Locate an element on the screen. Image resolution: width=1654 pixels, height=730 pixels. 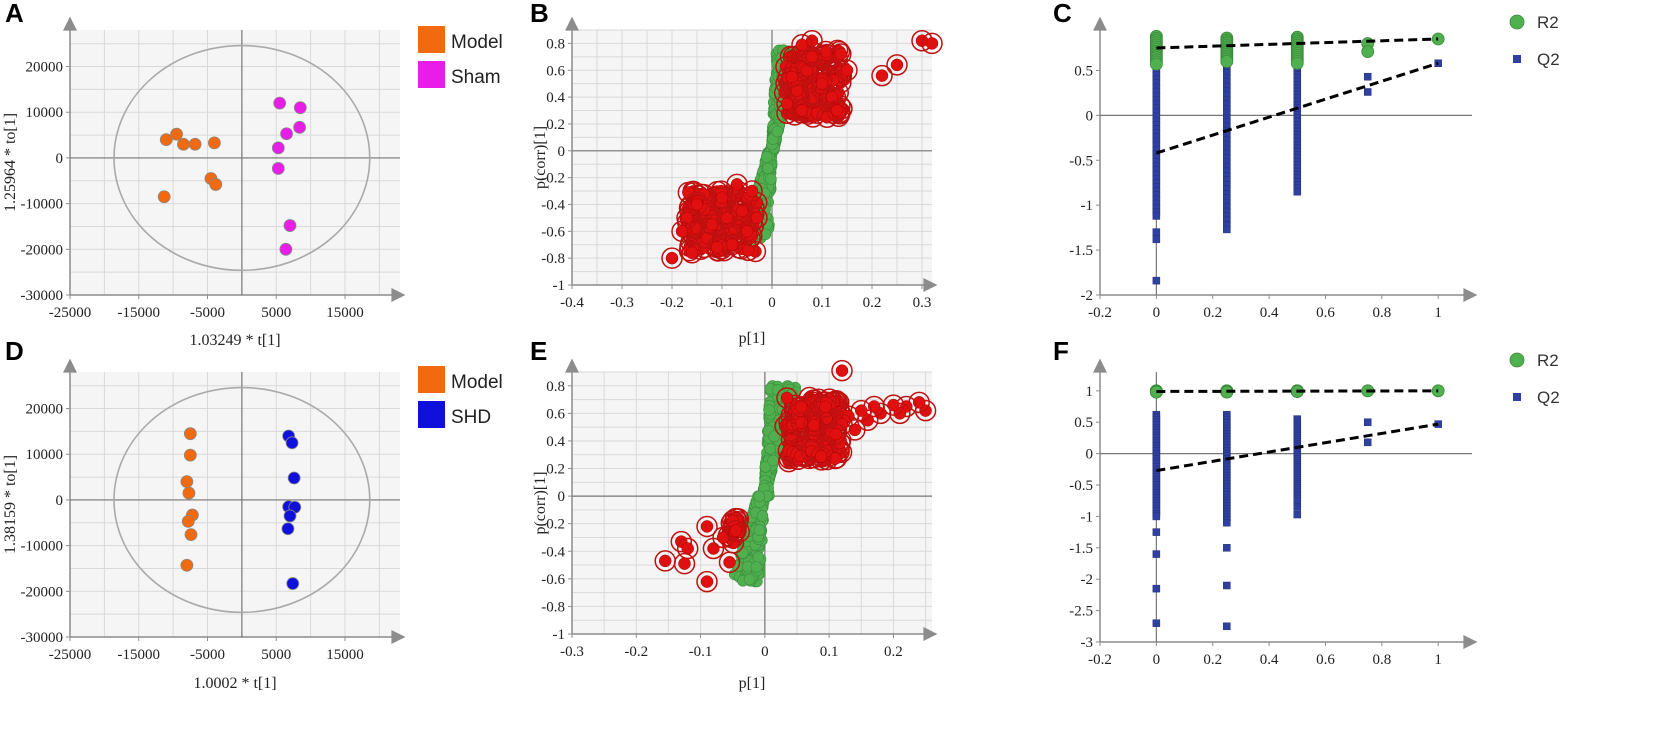
y-tick-label: -0.2 is located at coordinates (553, 179).